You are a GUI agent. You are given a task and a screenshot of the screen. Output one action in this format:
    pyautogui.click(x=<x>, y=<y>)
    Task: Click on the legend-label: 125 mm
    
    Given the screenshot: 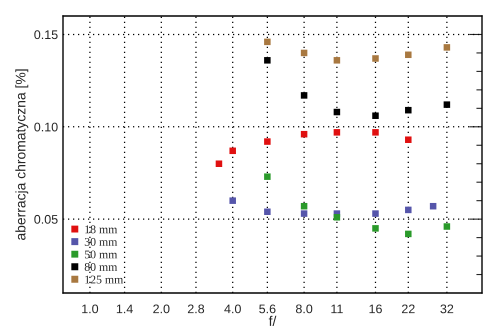 What is the action you would take?
    pyautogui.click(x=104, y=280)
    